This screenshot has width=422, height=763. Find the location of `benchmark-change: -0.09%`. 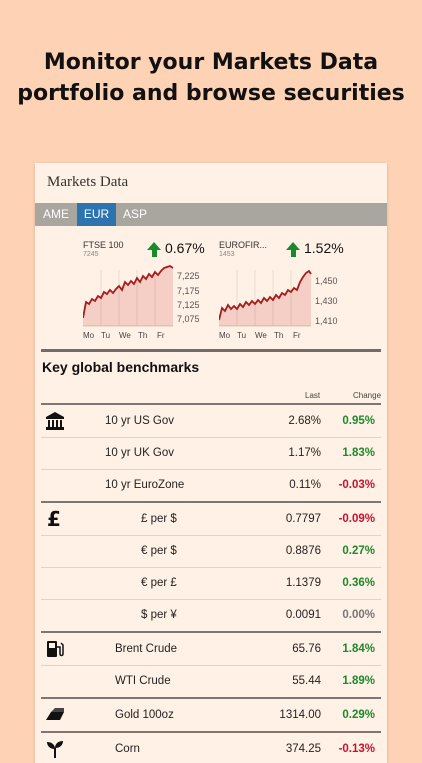

benchmark-change: -0.09% is located at coordinates (356, 519).